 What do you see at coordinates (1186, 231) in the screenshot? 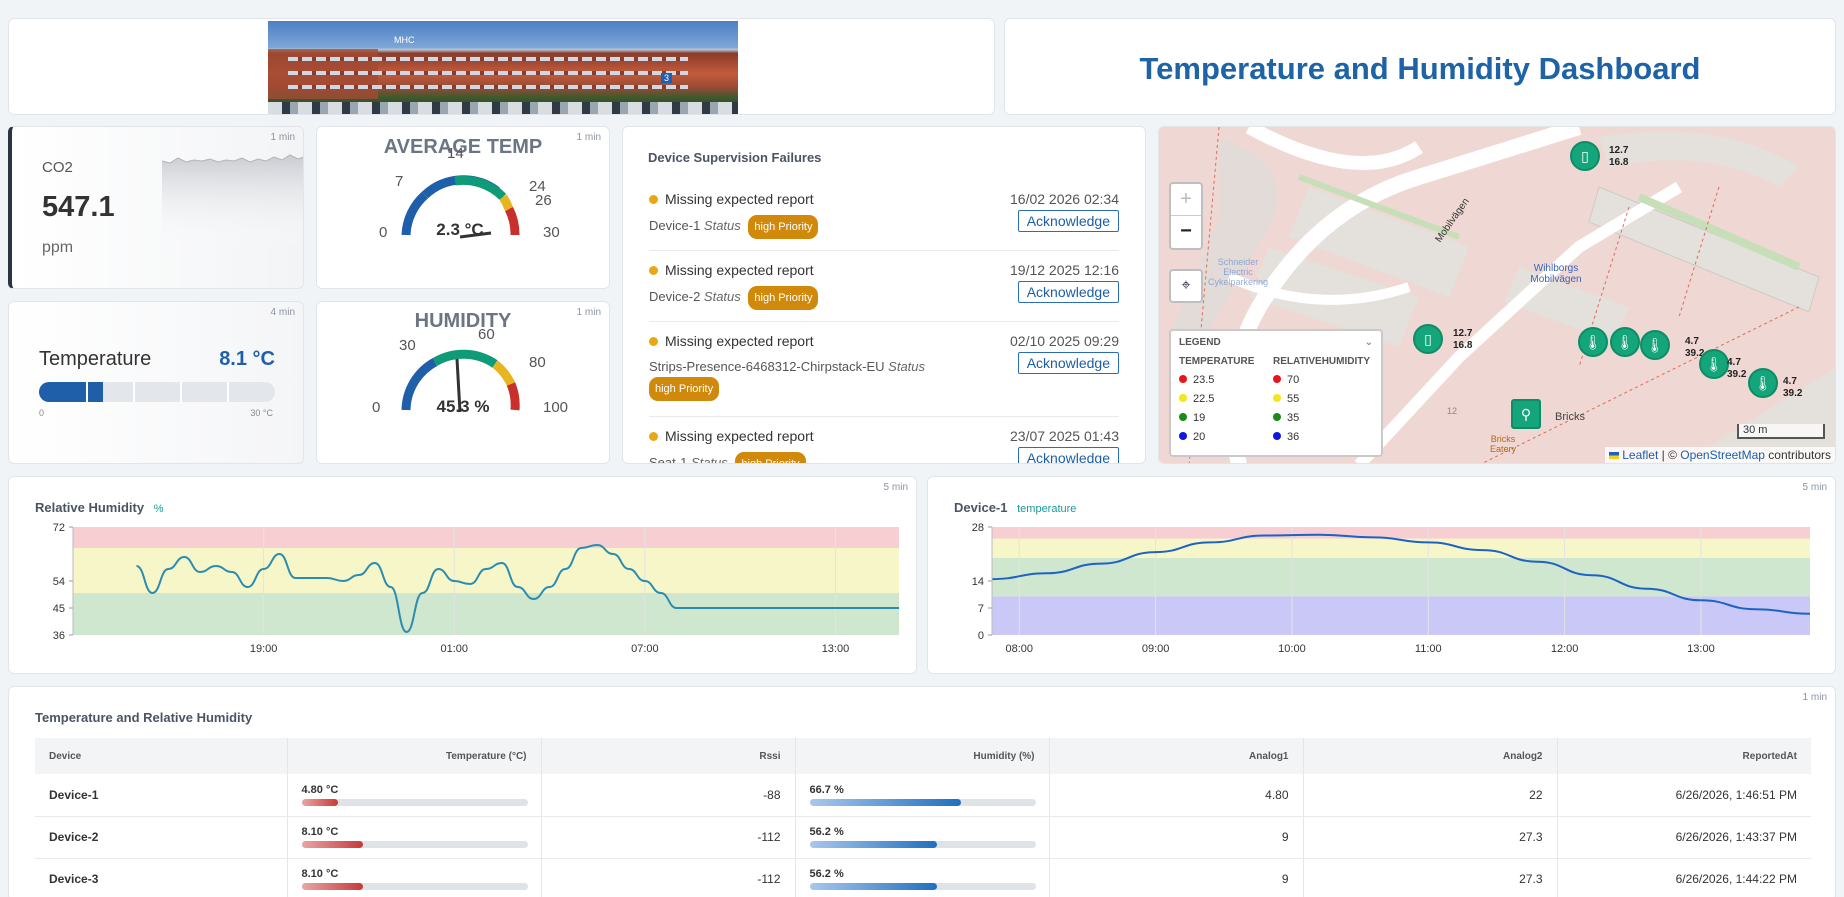
I see `zoom-out-button: −` at bounding box center [1186, 231].